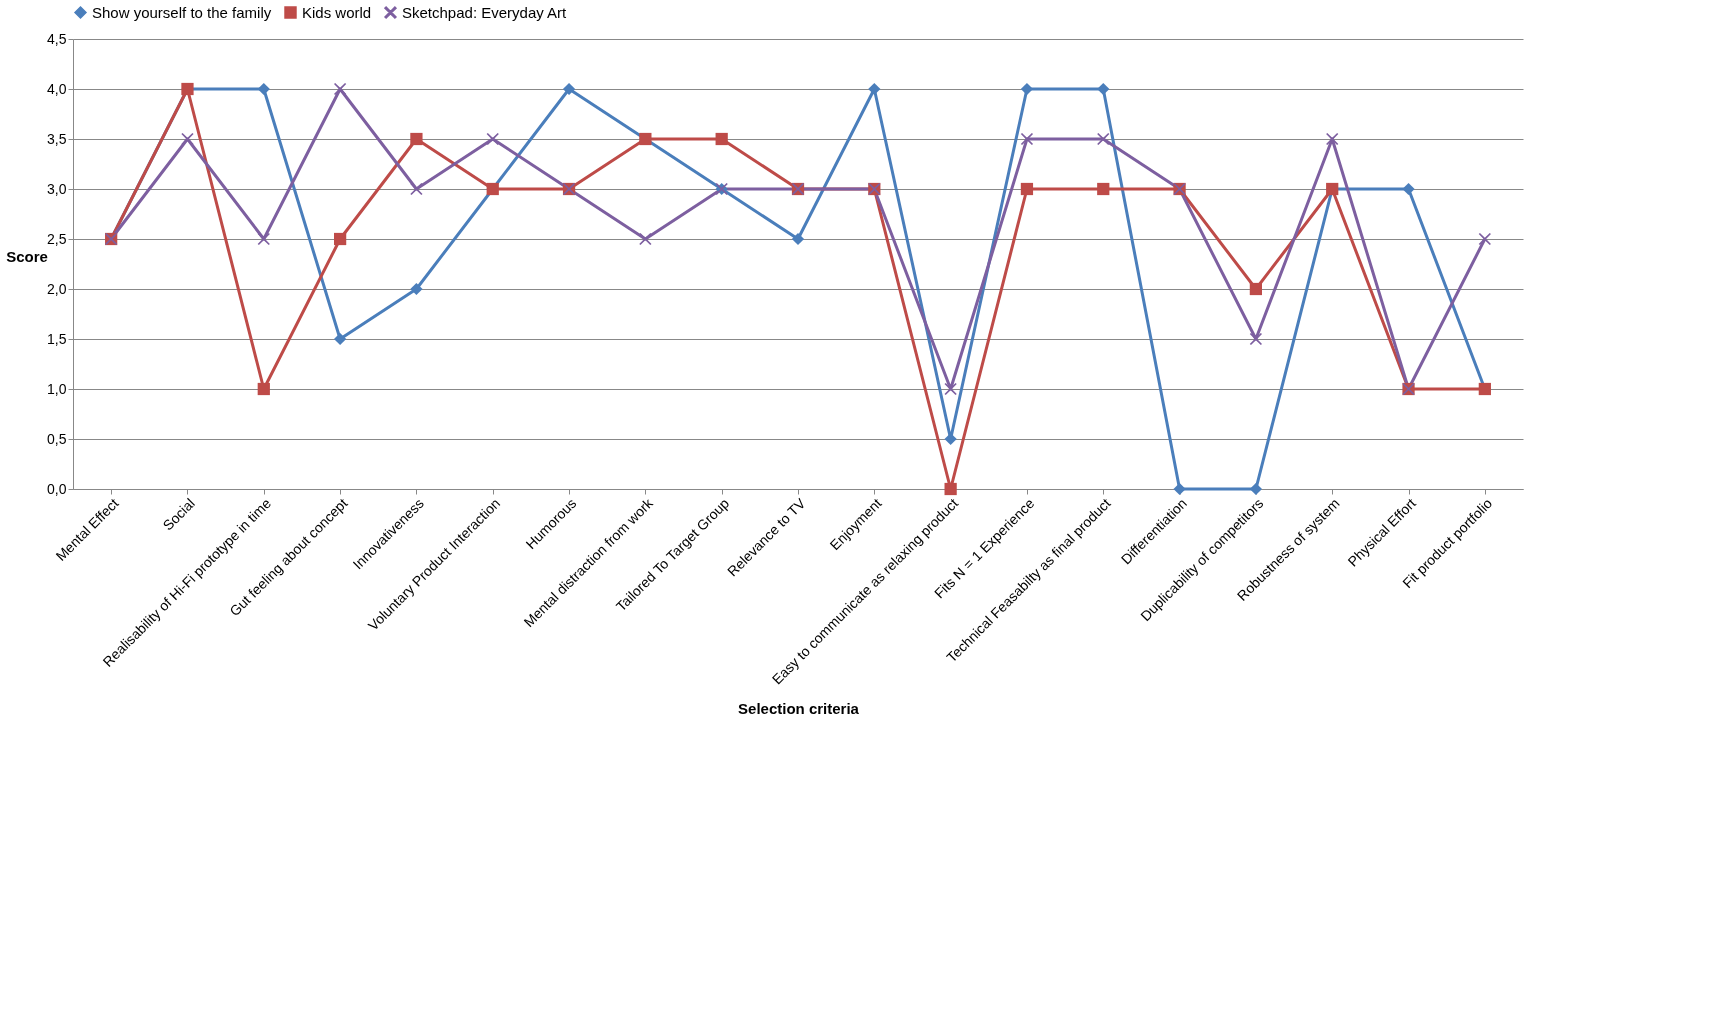 The image size is (1718, 1026). Describe the element at coordinates (337, 12) in the screenshot. I see `legend-label: Kids world` at that location.